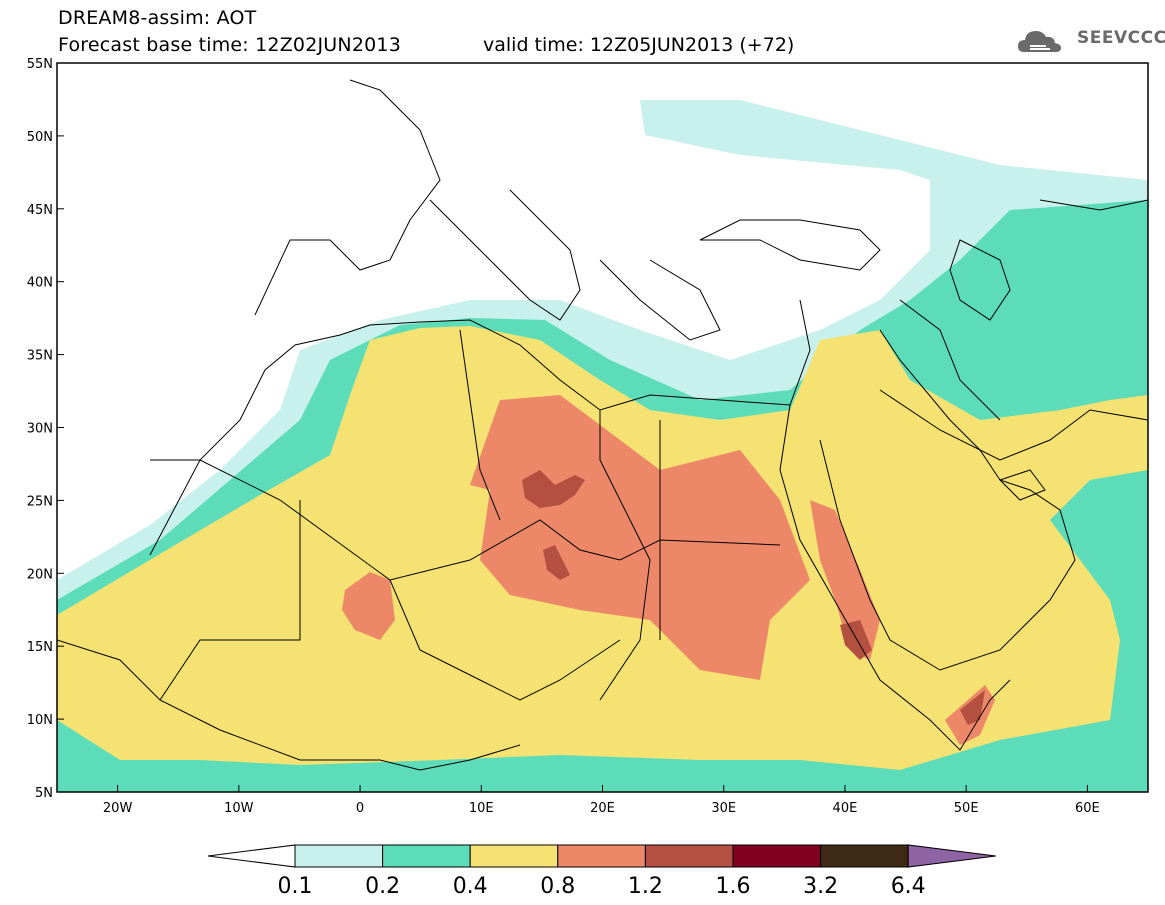 Image resolution: width=1165 pixels, height=905 pixels. I want to click on aot-band-0.8, so click(640, 537).